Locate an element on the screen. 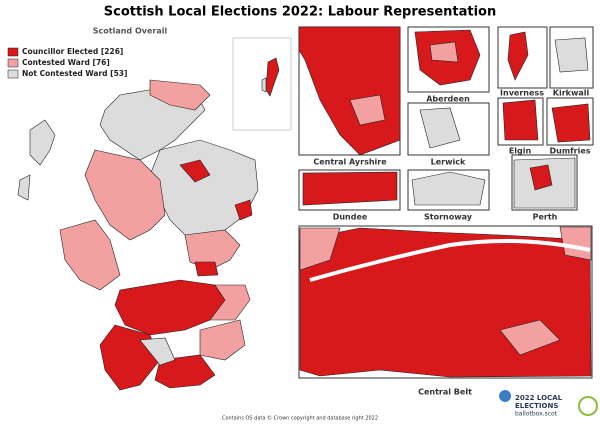  inset-label: Central Belt is located at coordinates (445, 392).